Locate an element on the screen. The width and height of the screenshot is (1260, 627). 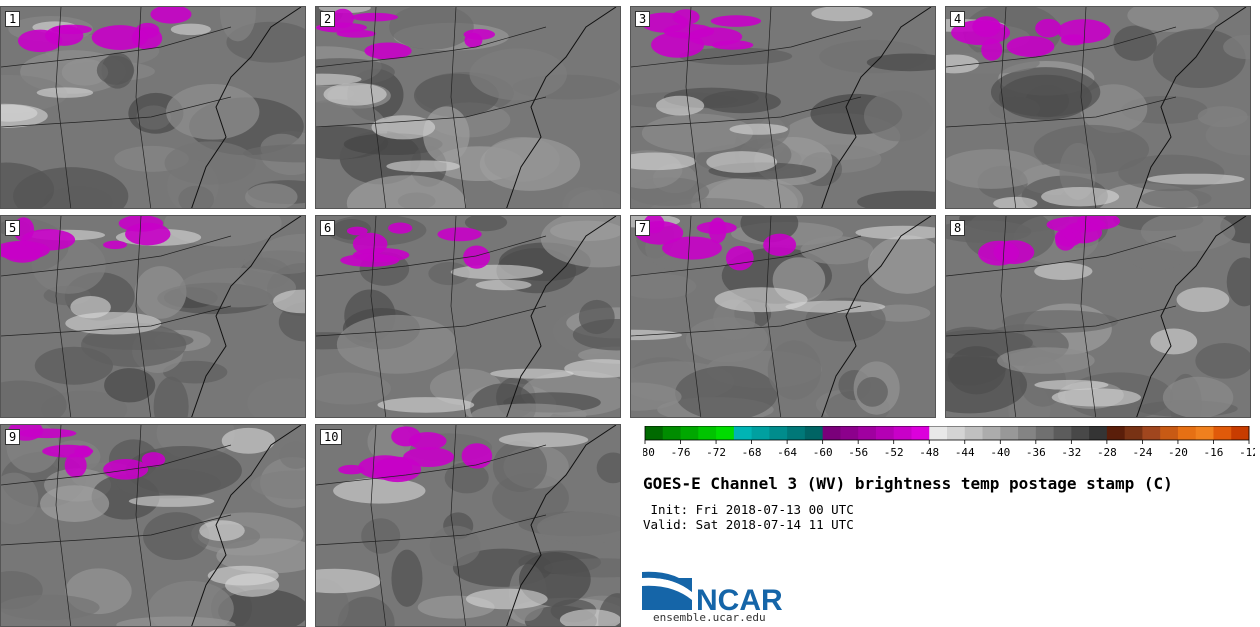
map-panel-10: 10 is located at coordinates (468, 525).